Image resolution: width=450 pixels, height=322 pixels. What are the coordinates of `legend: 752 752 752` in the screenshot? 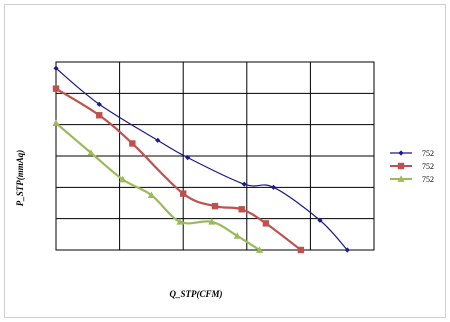 It's located at (412, 166).